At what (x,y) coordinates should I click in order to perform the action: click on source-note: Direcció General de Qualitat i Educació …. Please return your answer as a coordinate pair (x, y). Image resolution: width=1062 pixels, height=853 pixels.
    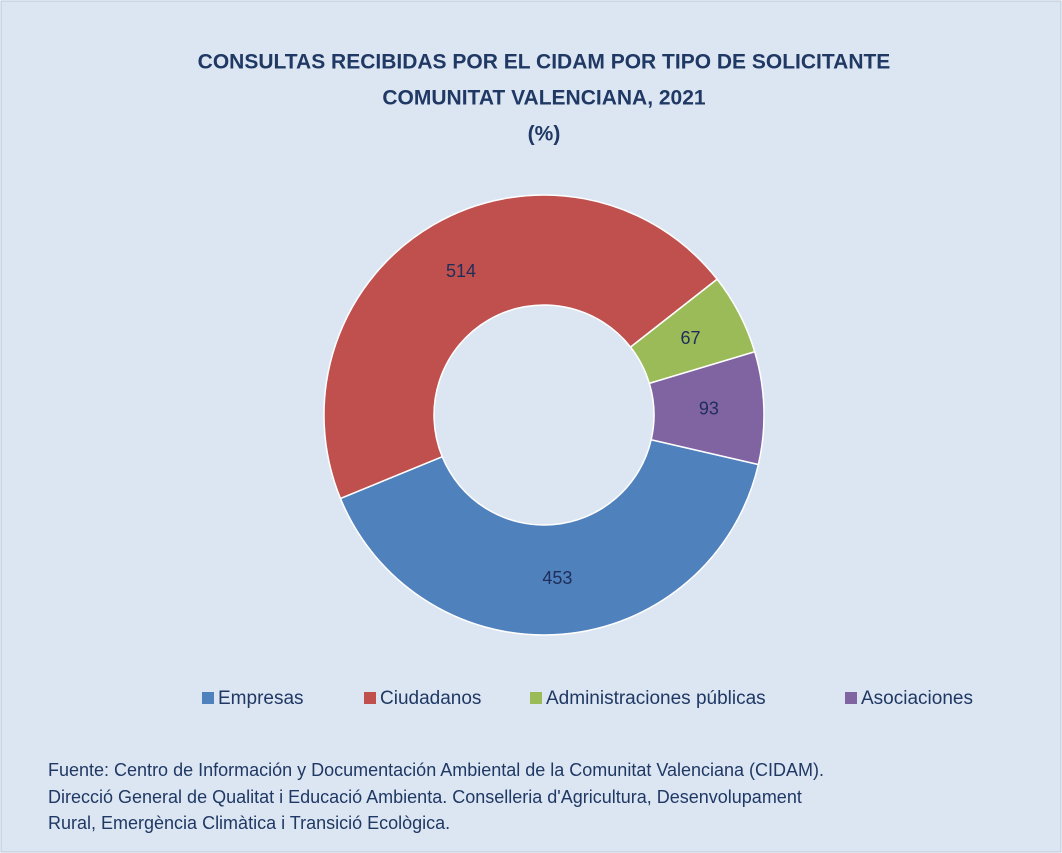
    Looking at the image, I should click on (425, 797).